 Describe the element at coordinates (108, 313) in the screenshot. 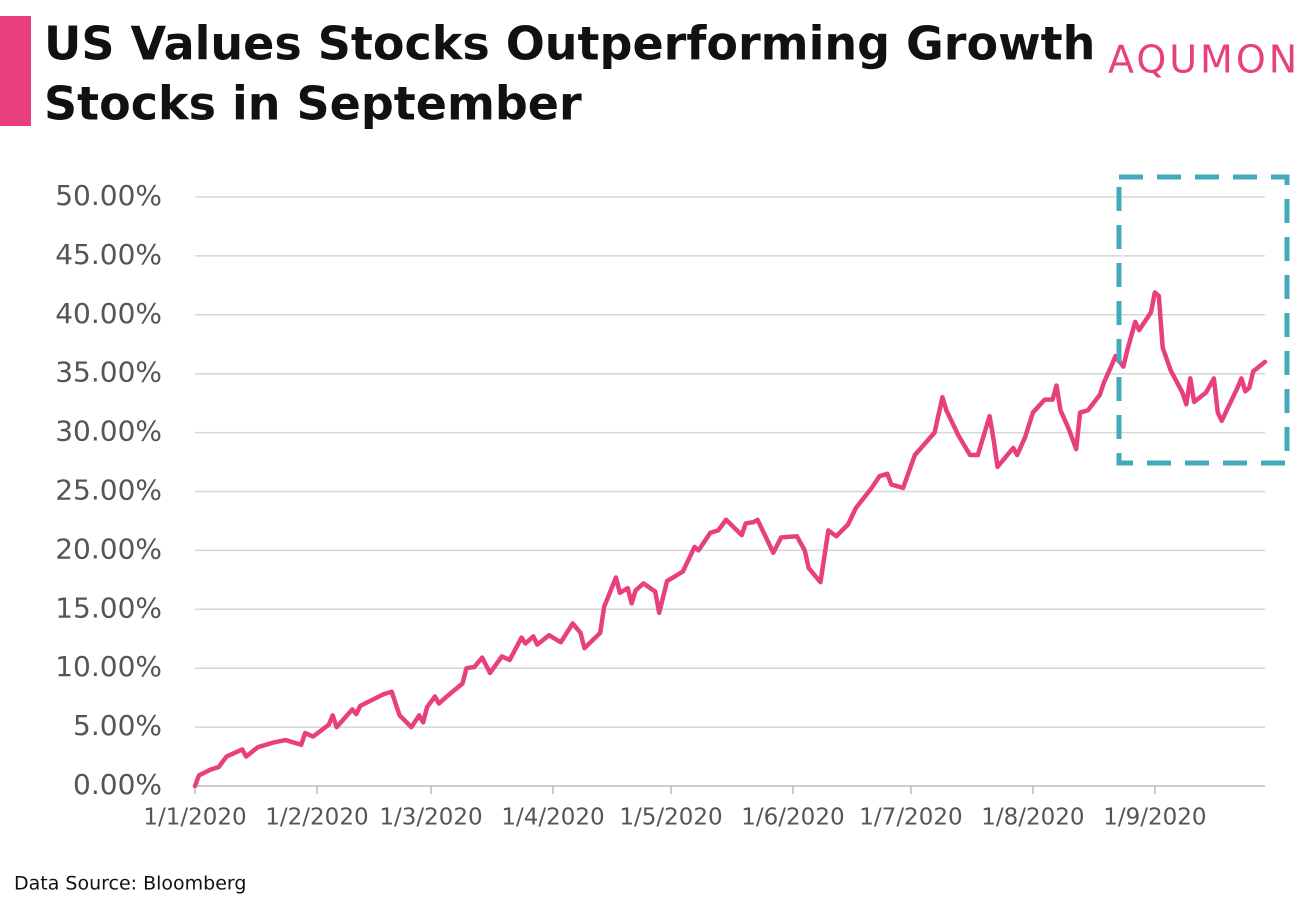

I see `y-tick-label: 40.00%` at that location.